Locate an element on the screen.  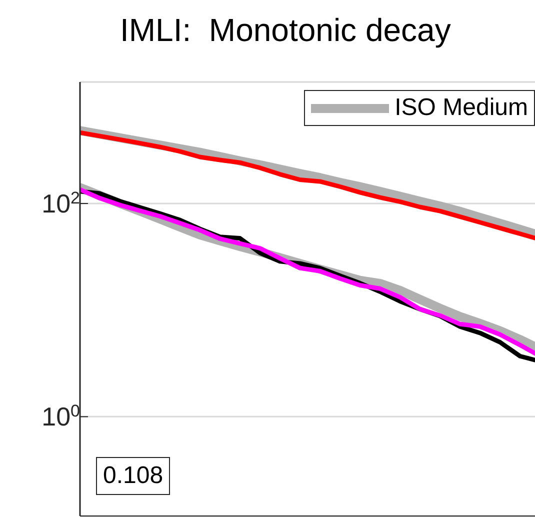
legend-label: ISO Medium is located at coordinates (461, 108).